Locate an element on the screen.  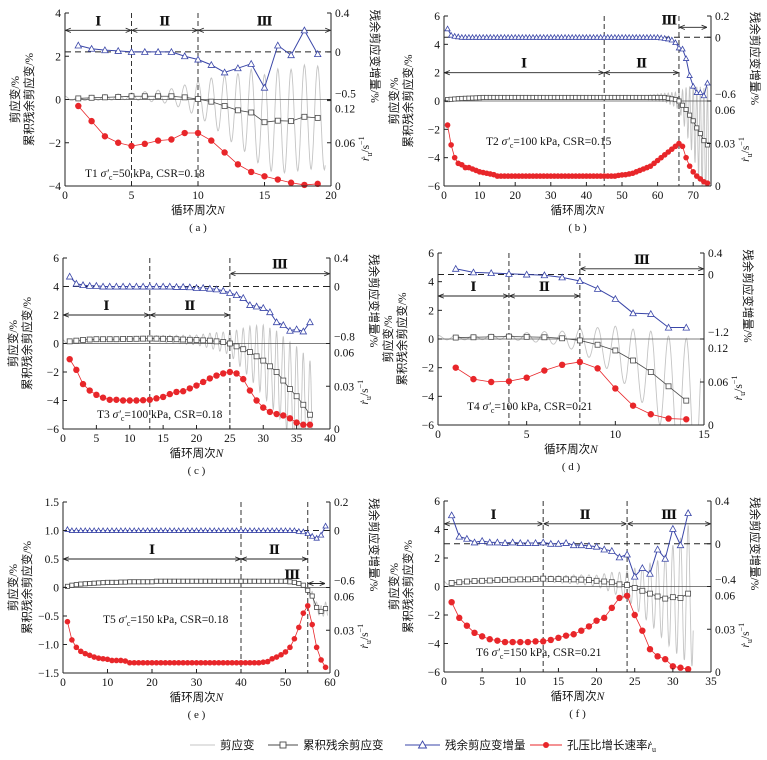
phase-label: Ⅰ is located at coordinates (98, 20).